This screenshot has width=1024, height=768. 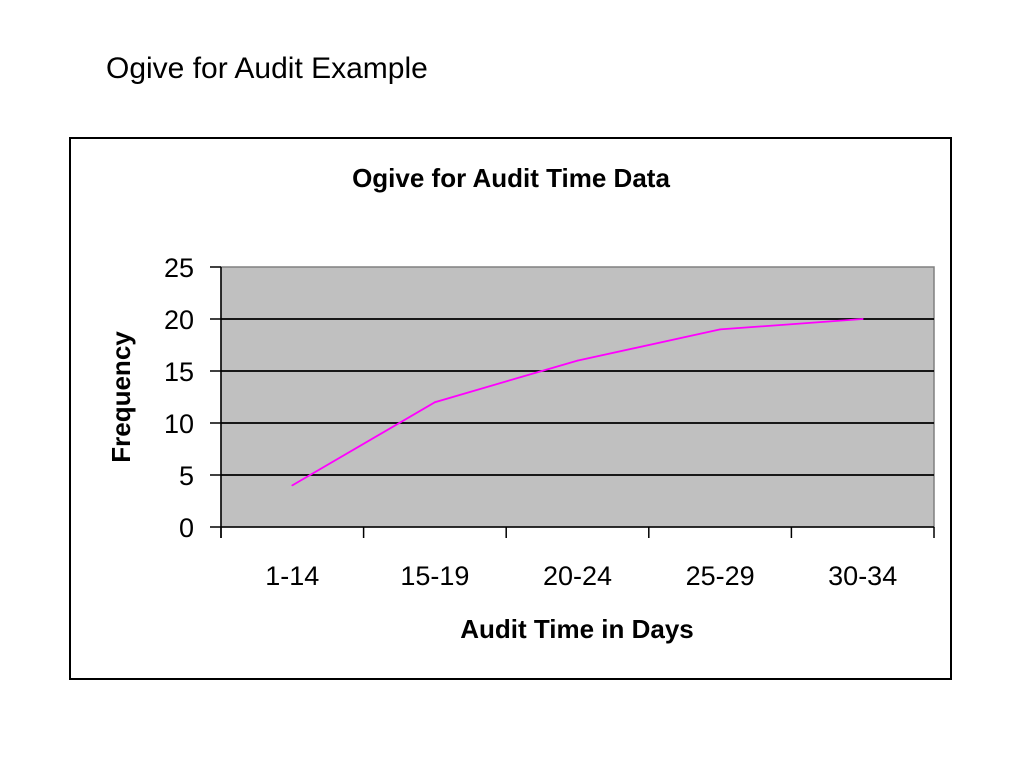 I want to click on y-tick-label: 0, so click(x=186, y=528).